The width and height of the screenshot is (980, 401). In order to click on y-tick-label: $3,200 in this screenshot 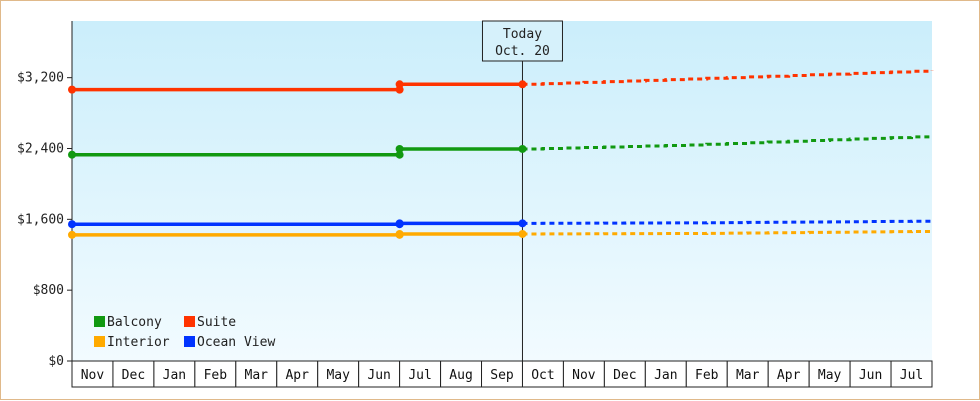, I will do `click(40, 78)`.